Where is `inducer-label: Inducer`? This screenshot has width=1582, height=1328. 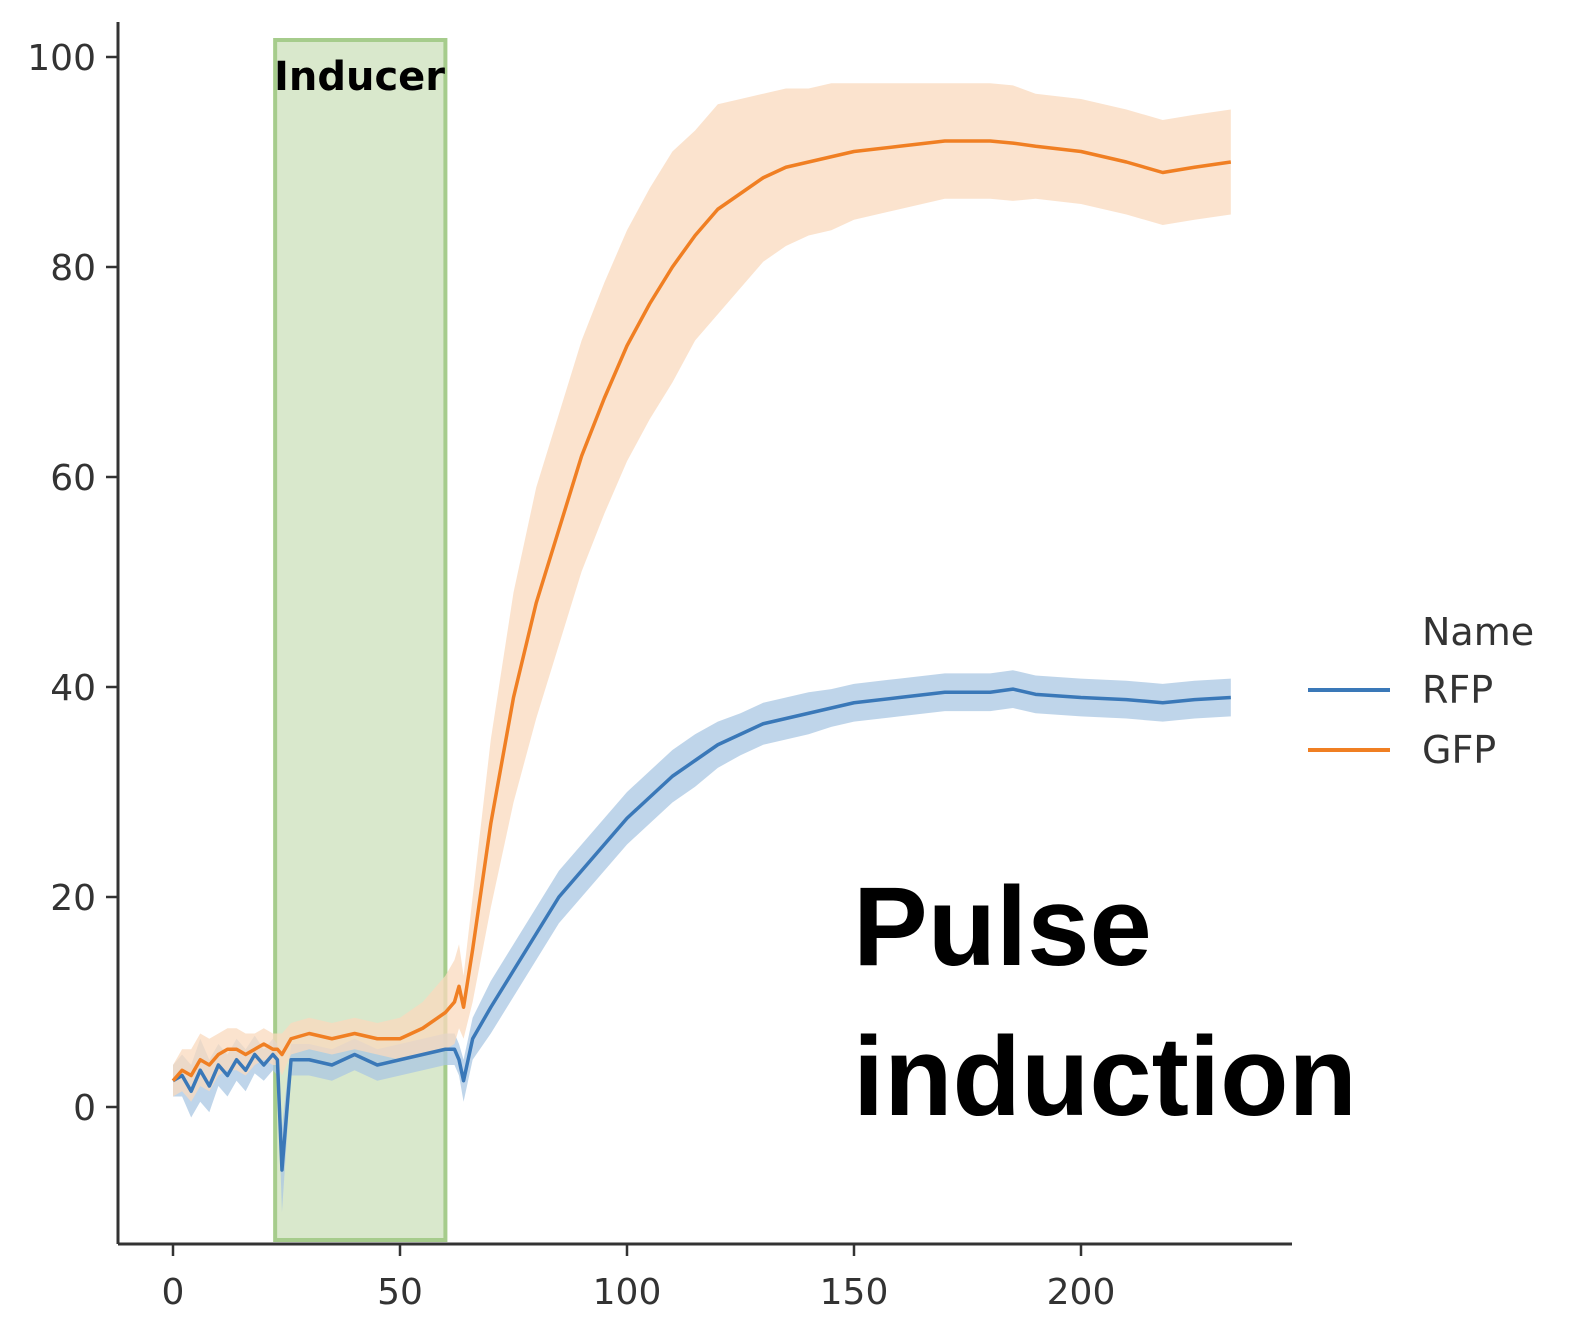 inducer-label: Inducer is located at coordinates (359, 77).